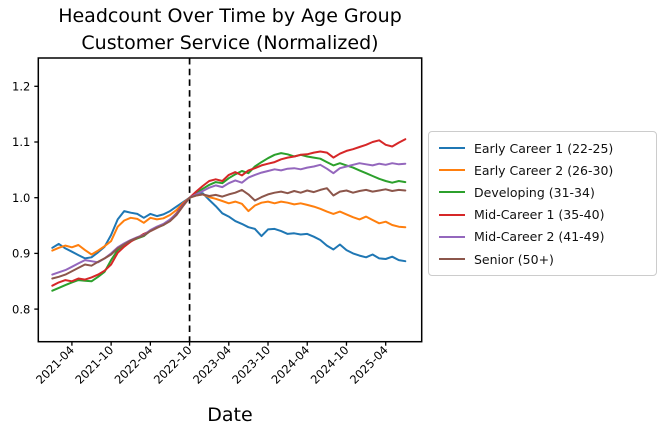  Describe the element at coordinates (212, 365) in the screenshot. I see `x-tick-label: 2023-04` at that location.